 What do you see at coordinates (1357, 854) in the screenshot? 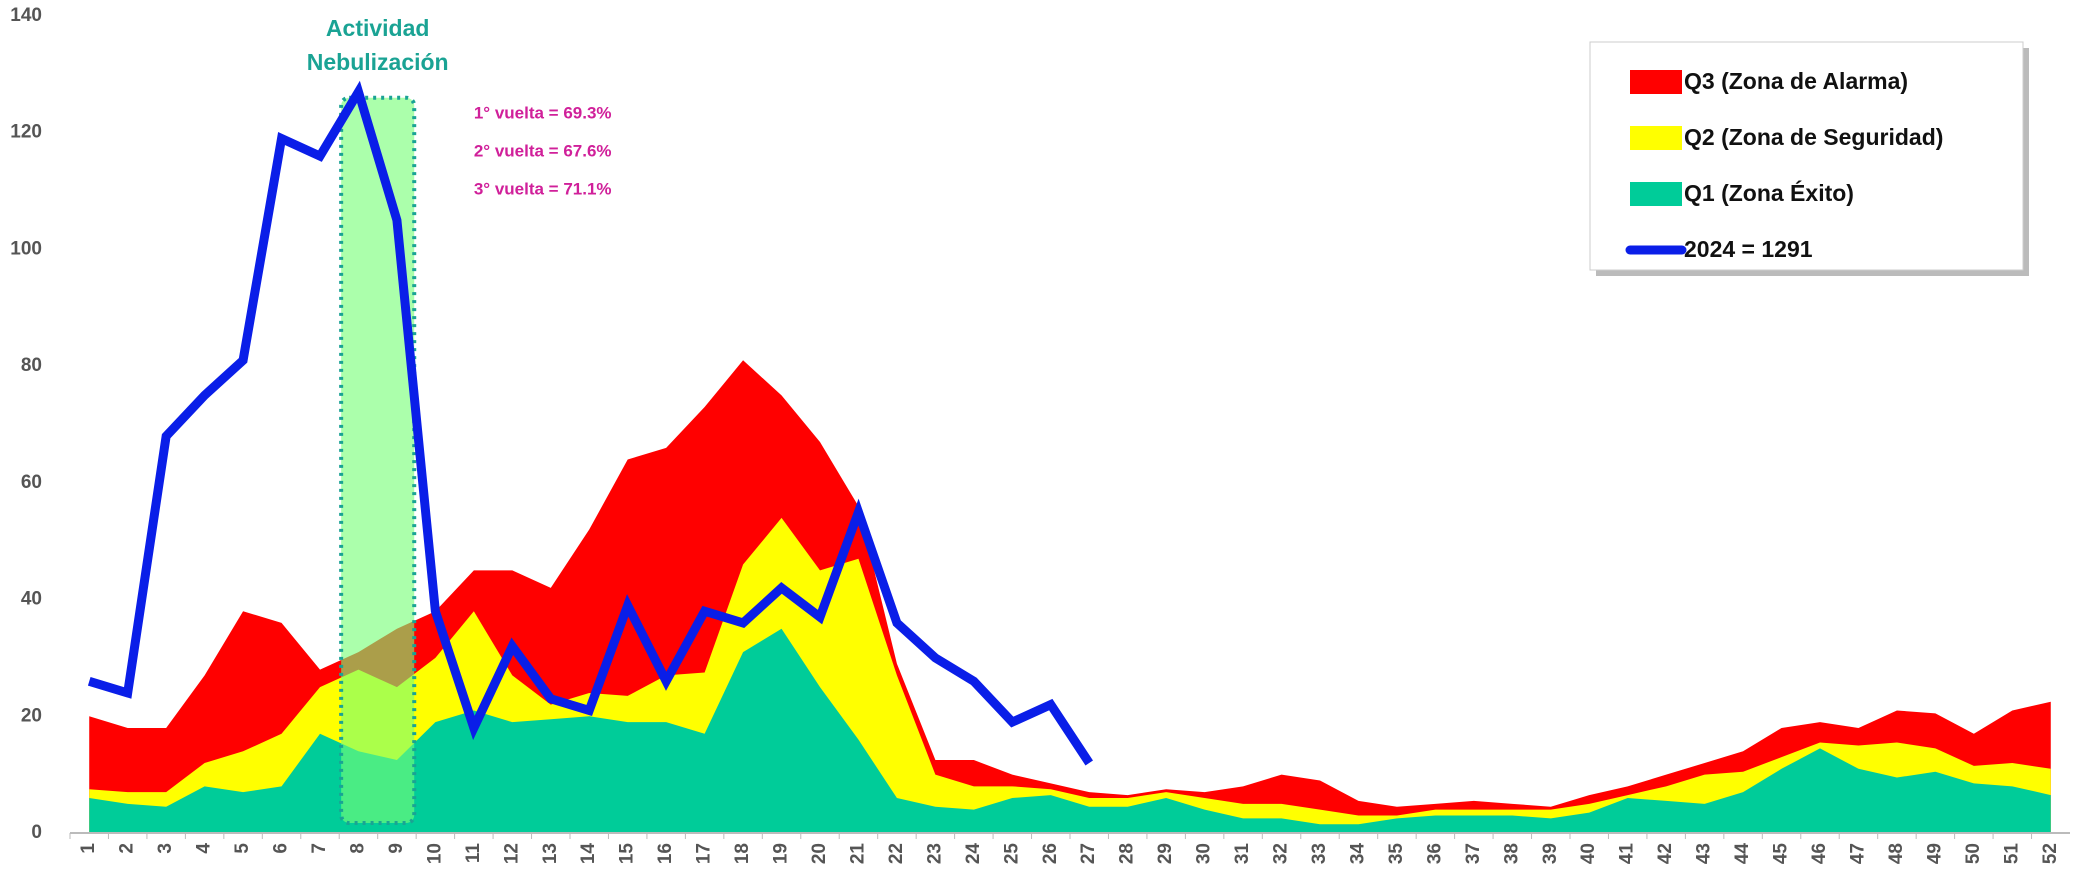
I see `x-tick-label: 34` at bounding box center [1357, 854].